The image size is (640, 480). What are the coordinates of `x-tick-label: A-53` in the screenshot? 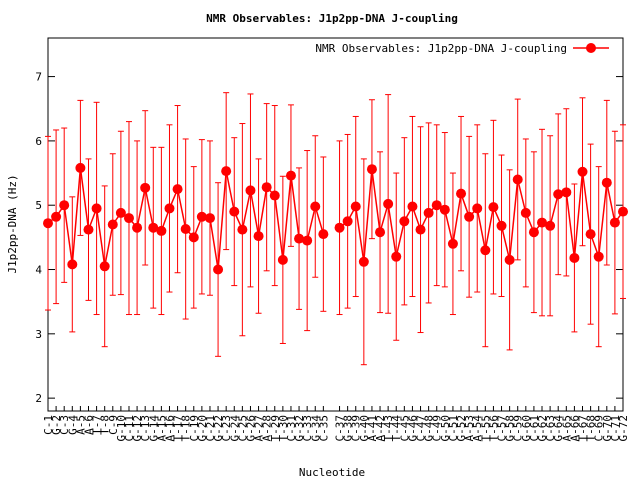 It's located at (469, 428).